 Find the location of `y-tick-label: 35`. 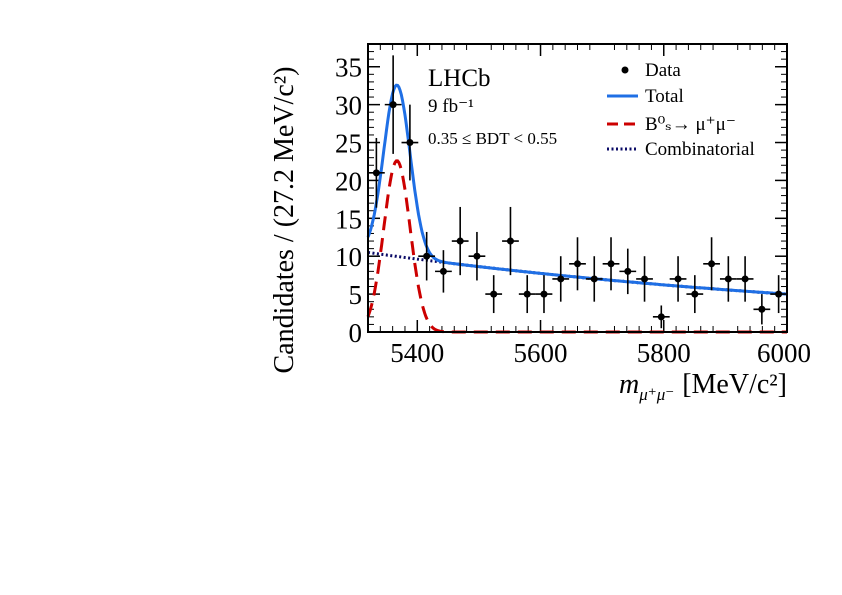

y-tick-label: 35 is located at coordinates (348, 68).